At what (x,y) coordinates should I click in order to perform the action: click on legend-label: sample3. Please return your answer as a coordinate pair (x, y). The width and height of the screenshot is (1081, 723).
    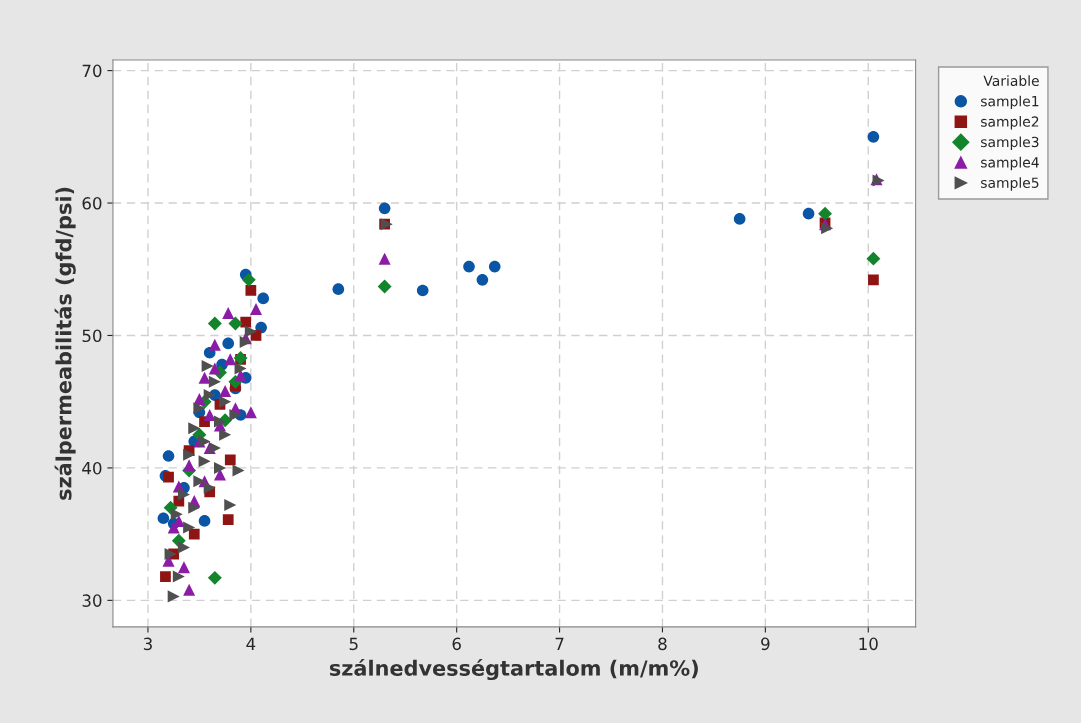
    Looking at the image, I should click on (1010, 143).